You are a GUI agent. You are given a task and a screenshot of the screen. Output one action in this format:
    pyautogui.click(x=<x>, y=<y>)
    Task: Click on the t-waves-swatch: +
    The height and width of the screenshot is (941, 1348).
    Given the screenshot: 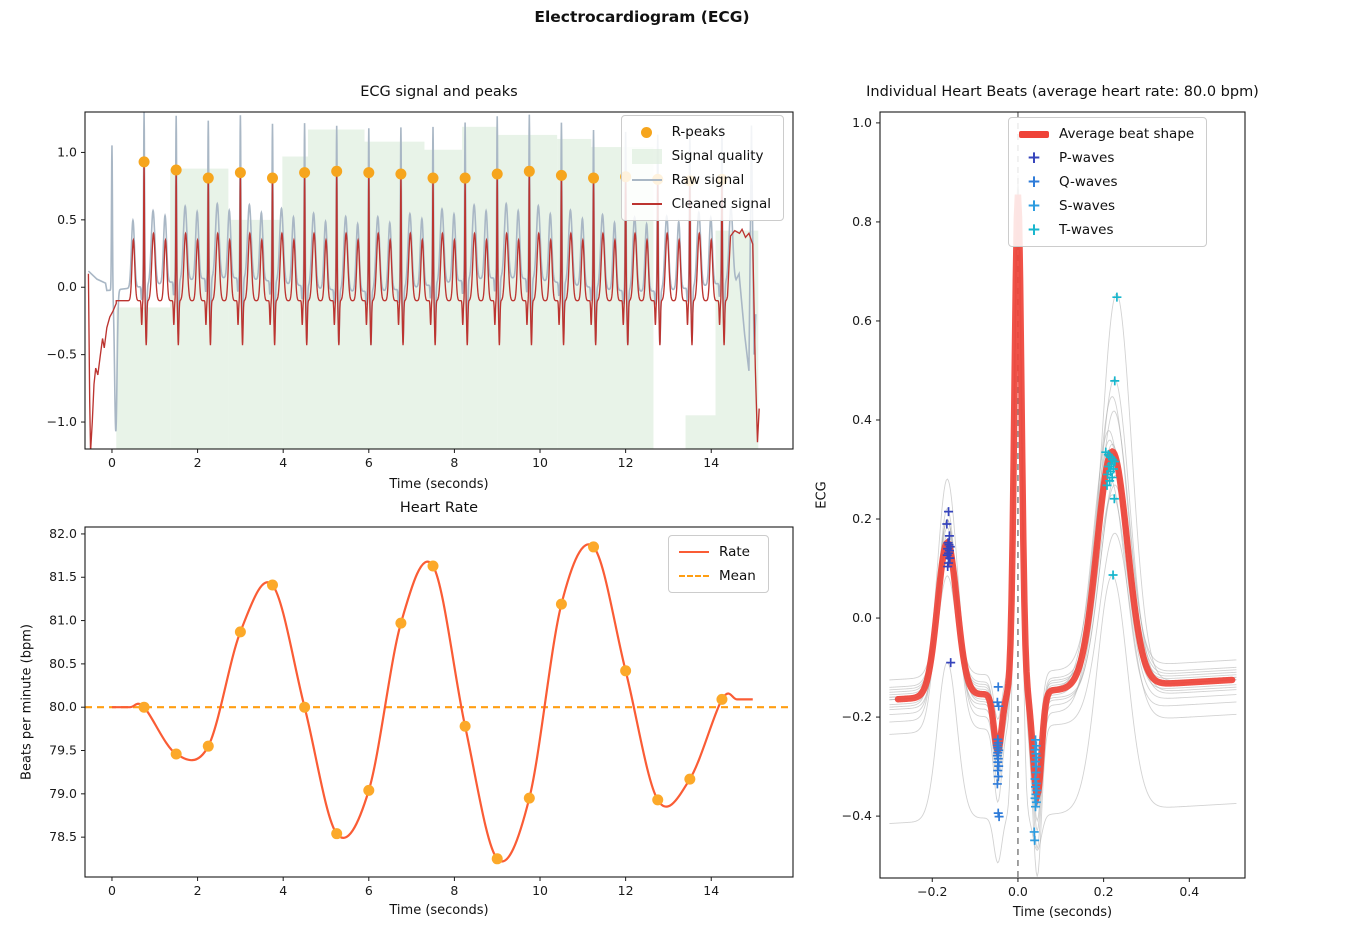 What is the action you would take?
    pyautogui.click(x=1034, y=230)
    